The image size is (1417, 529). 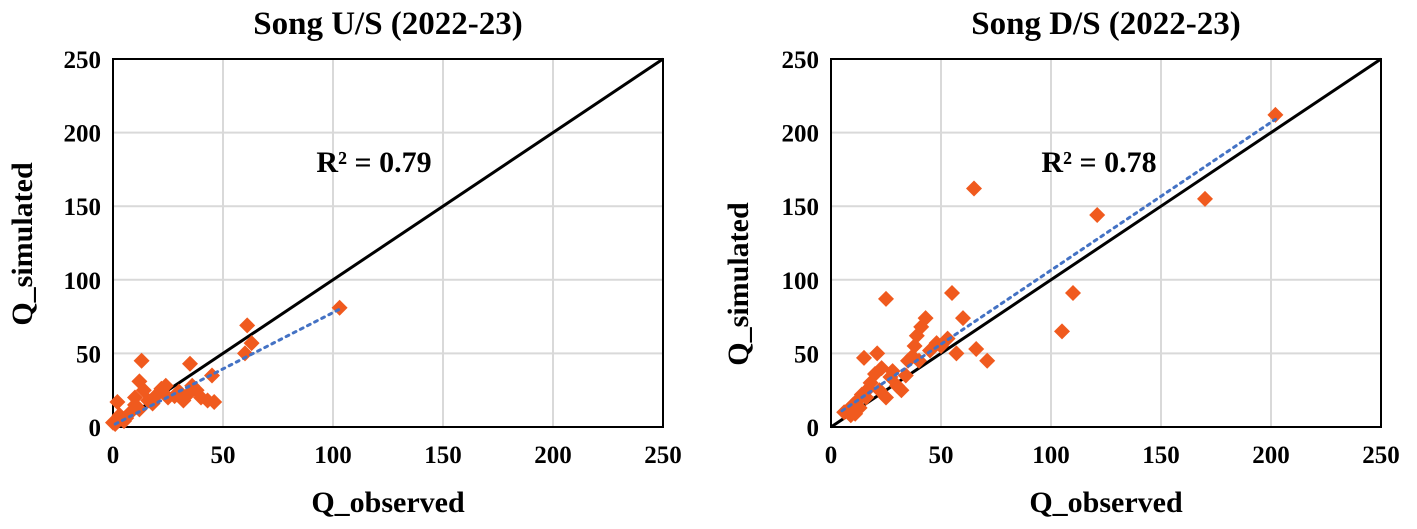 I want to click on chart-title: Song D/S (2022-23), so click(x=1106, y=24).